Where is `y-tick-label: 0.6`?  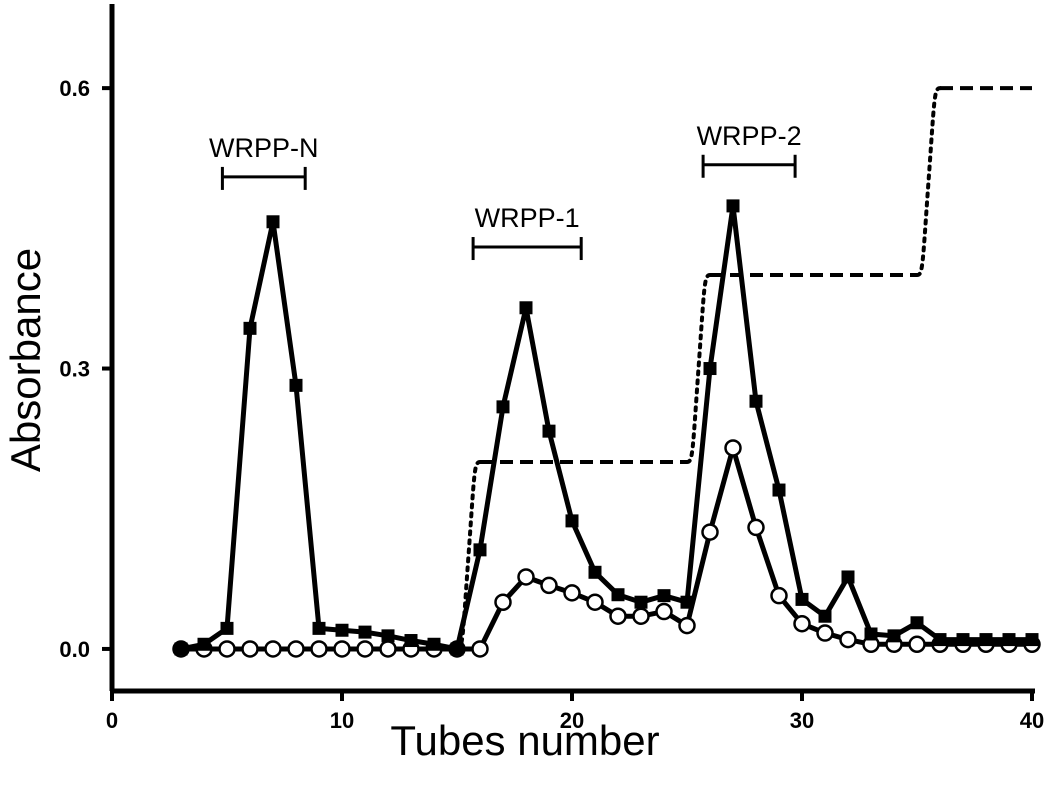 y-tick-label: 0.6 is located at coordinates (74, 88).